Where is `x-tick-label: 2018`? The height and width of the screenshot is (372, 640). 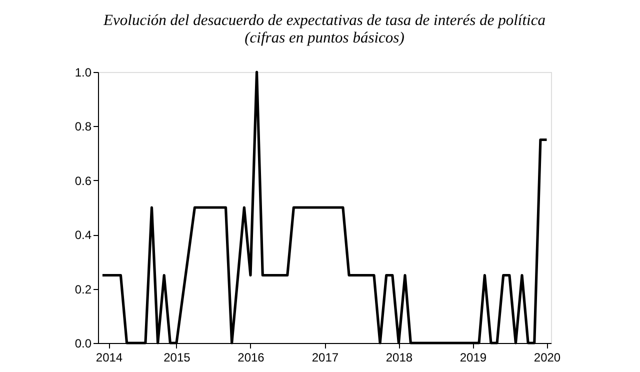 x-tick-label: 2018 is located at coordinates (399, 357).